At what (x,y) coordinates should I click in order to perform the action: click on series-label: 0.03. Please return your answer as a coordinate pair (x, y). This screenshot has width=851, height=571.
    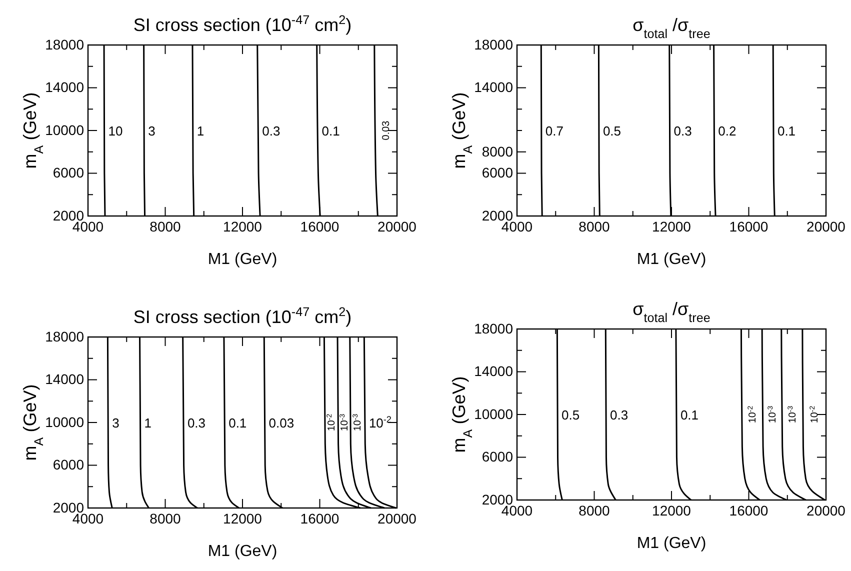
    Looking at the image, I should click on (281, 423).